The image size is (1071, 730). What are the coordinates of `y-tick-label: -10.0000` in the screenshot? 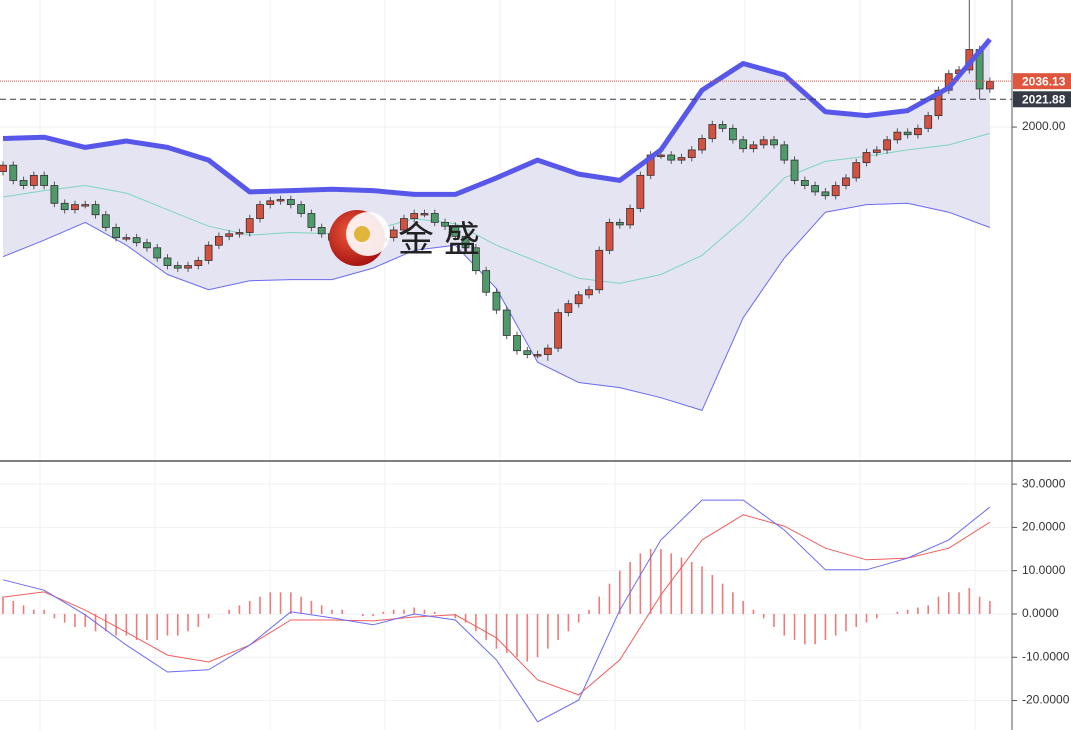 It's located at (1046, 656).